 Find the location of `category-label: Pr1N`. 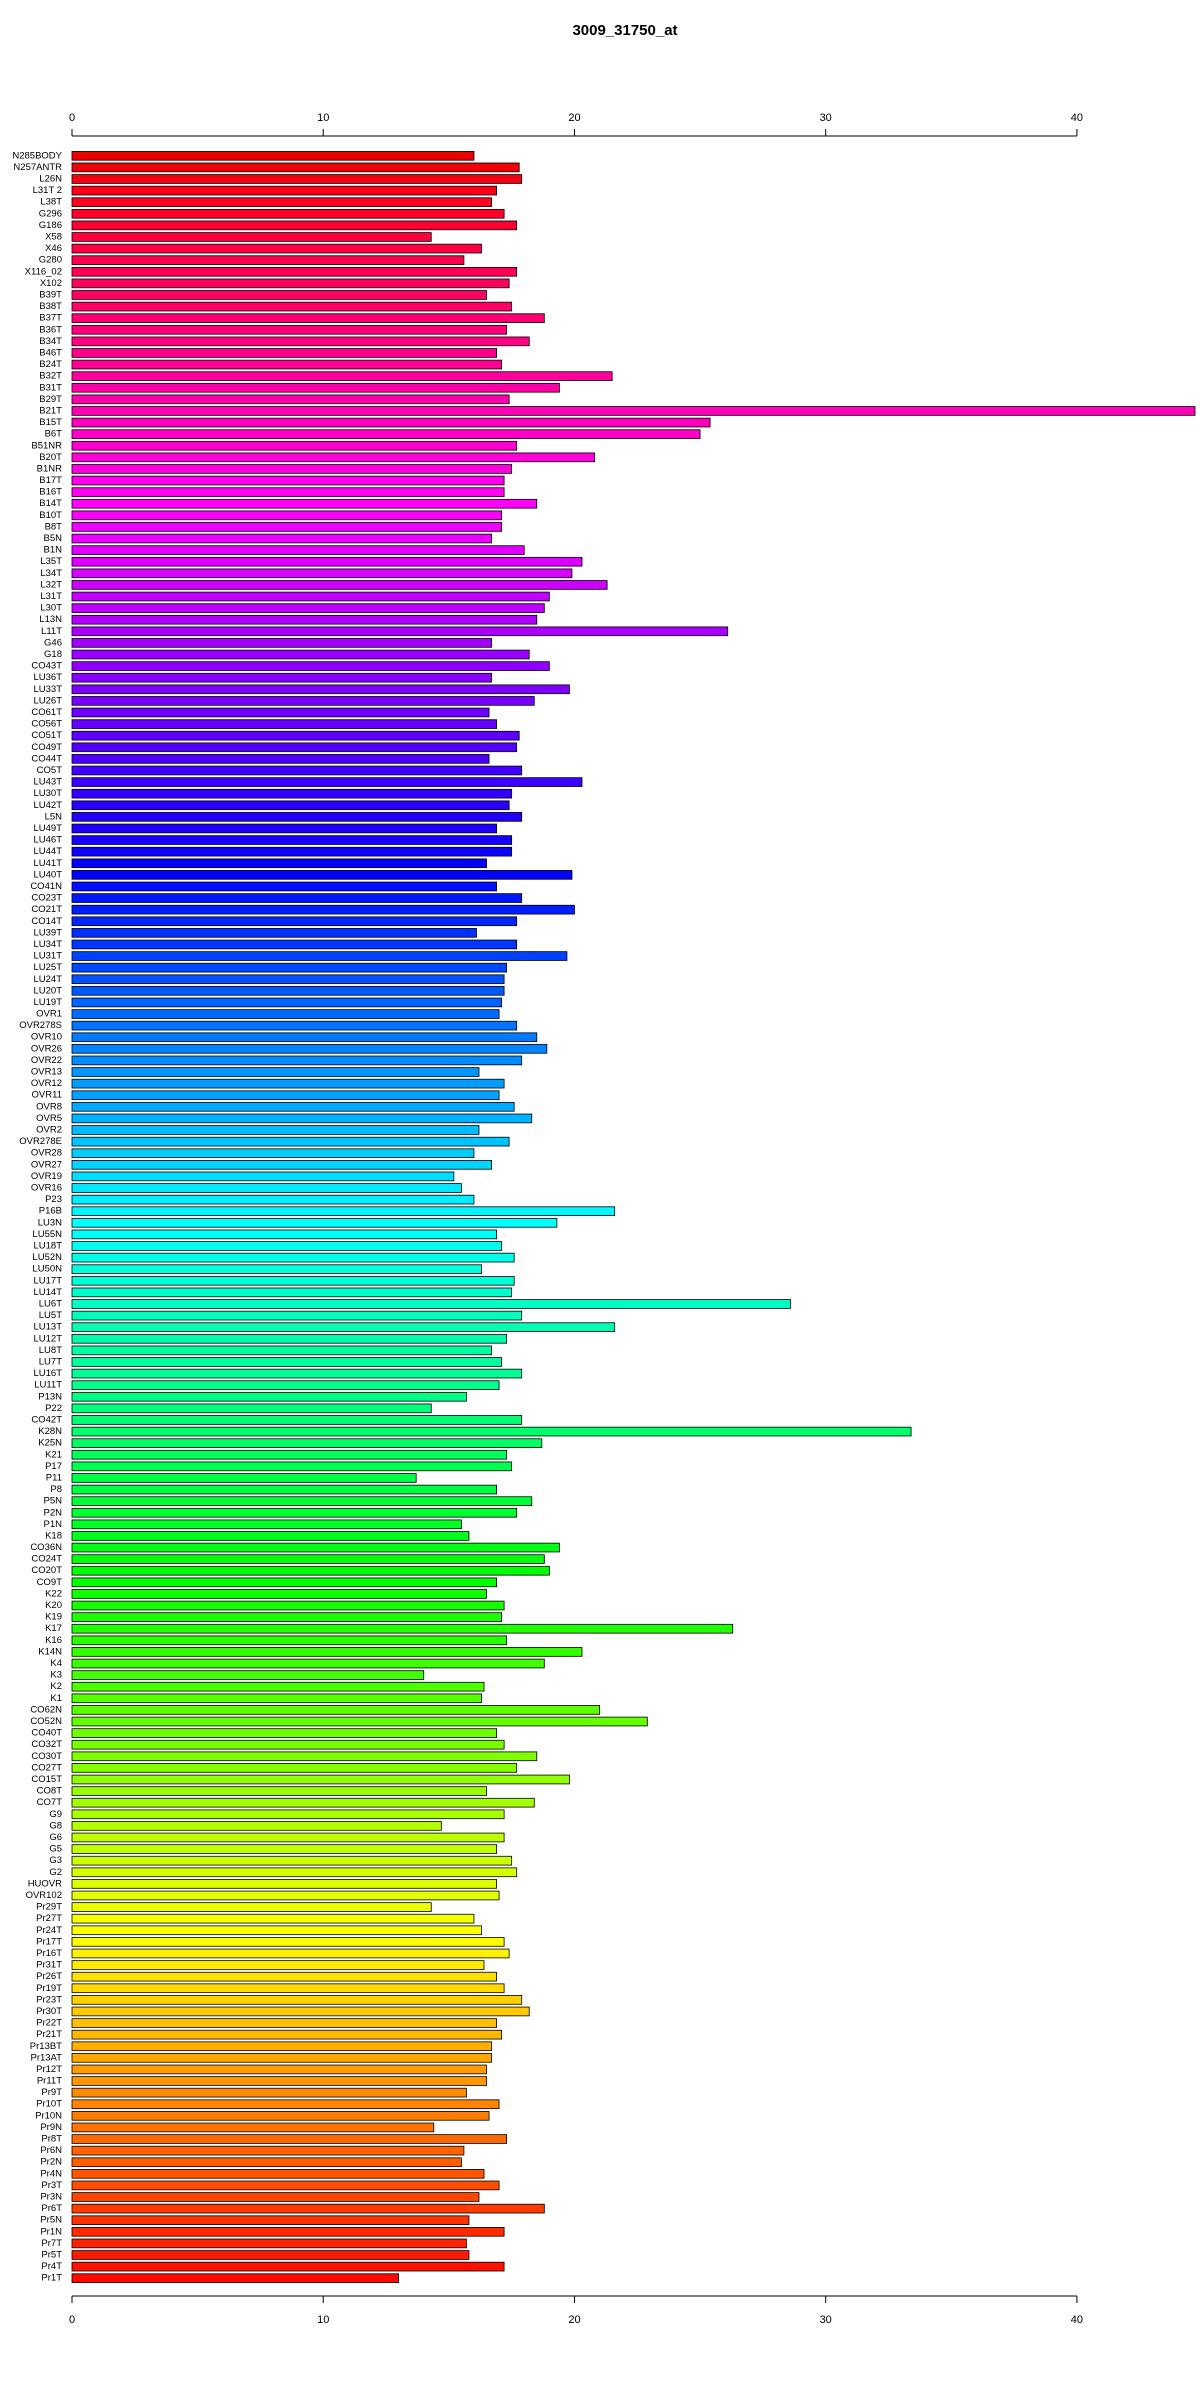

category-label: Pr1N is located at coordinates (51, 2231).